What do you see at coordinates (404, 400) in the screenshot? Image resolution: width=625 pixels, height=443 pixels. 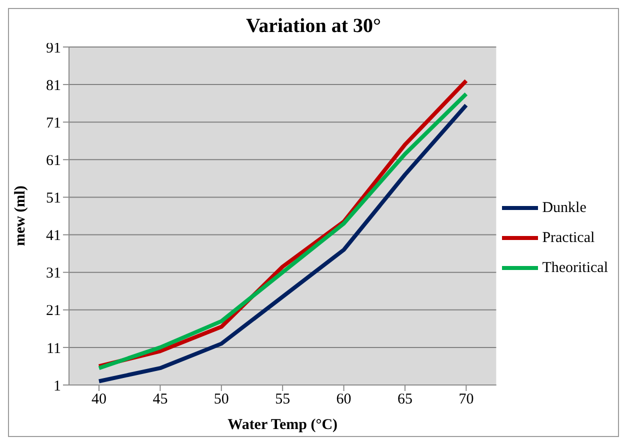 I see `x-tick-label: 65` at bounding box center [404, 400].